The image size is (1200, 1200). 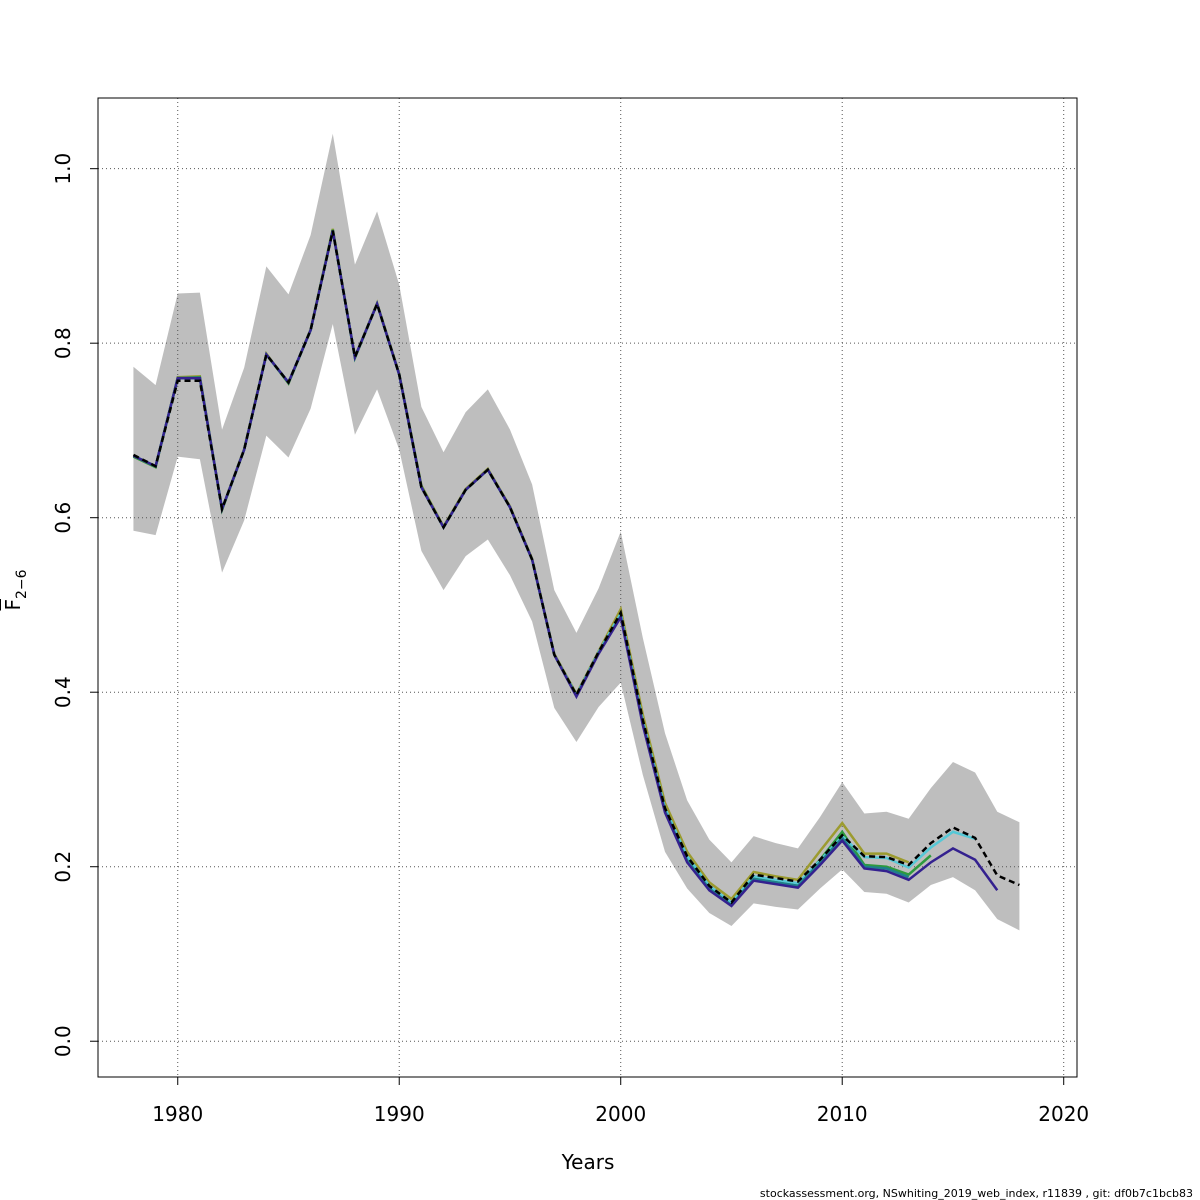 What do you see at coordinates (63, 518) in the screenshot?
I see `y-tick-label: 0.6` at bounding box center [63, 518].